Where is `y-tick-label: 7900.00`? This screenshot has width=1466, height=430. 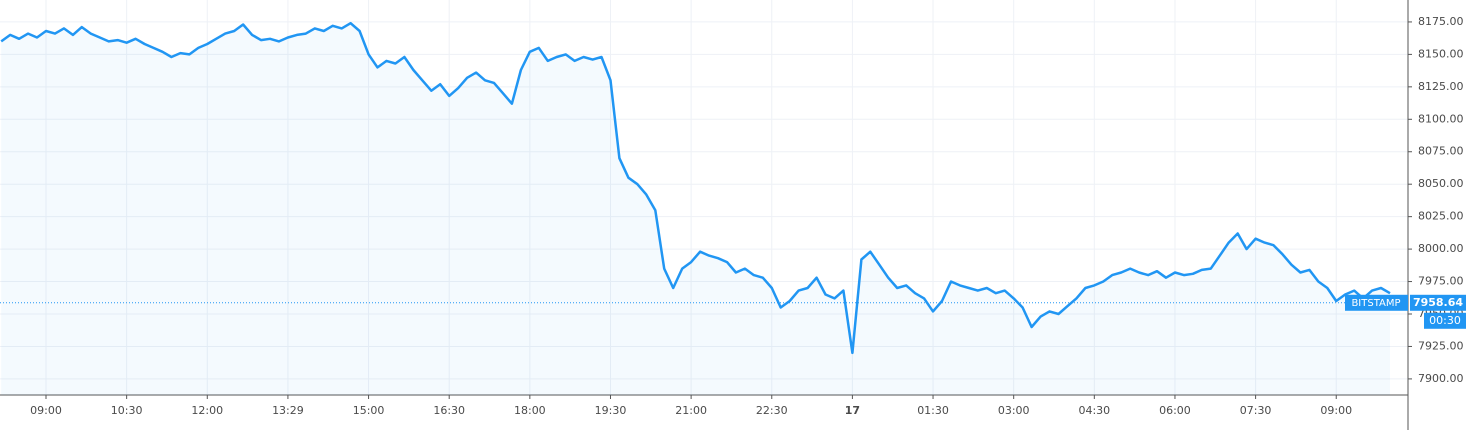 y-tick-label: 7900.00 is located at coordinates (1441, 378).